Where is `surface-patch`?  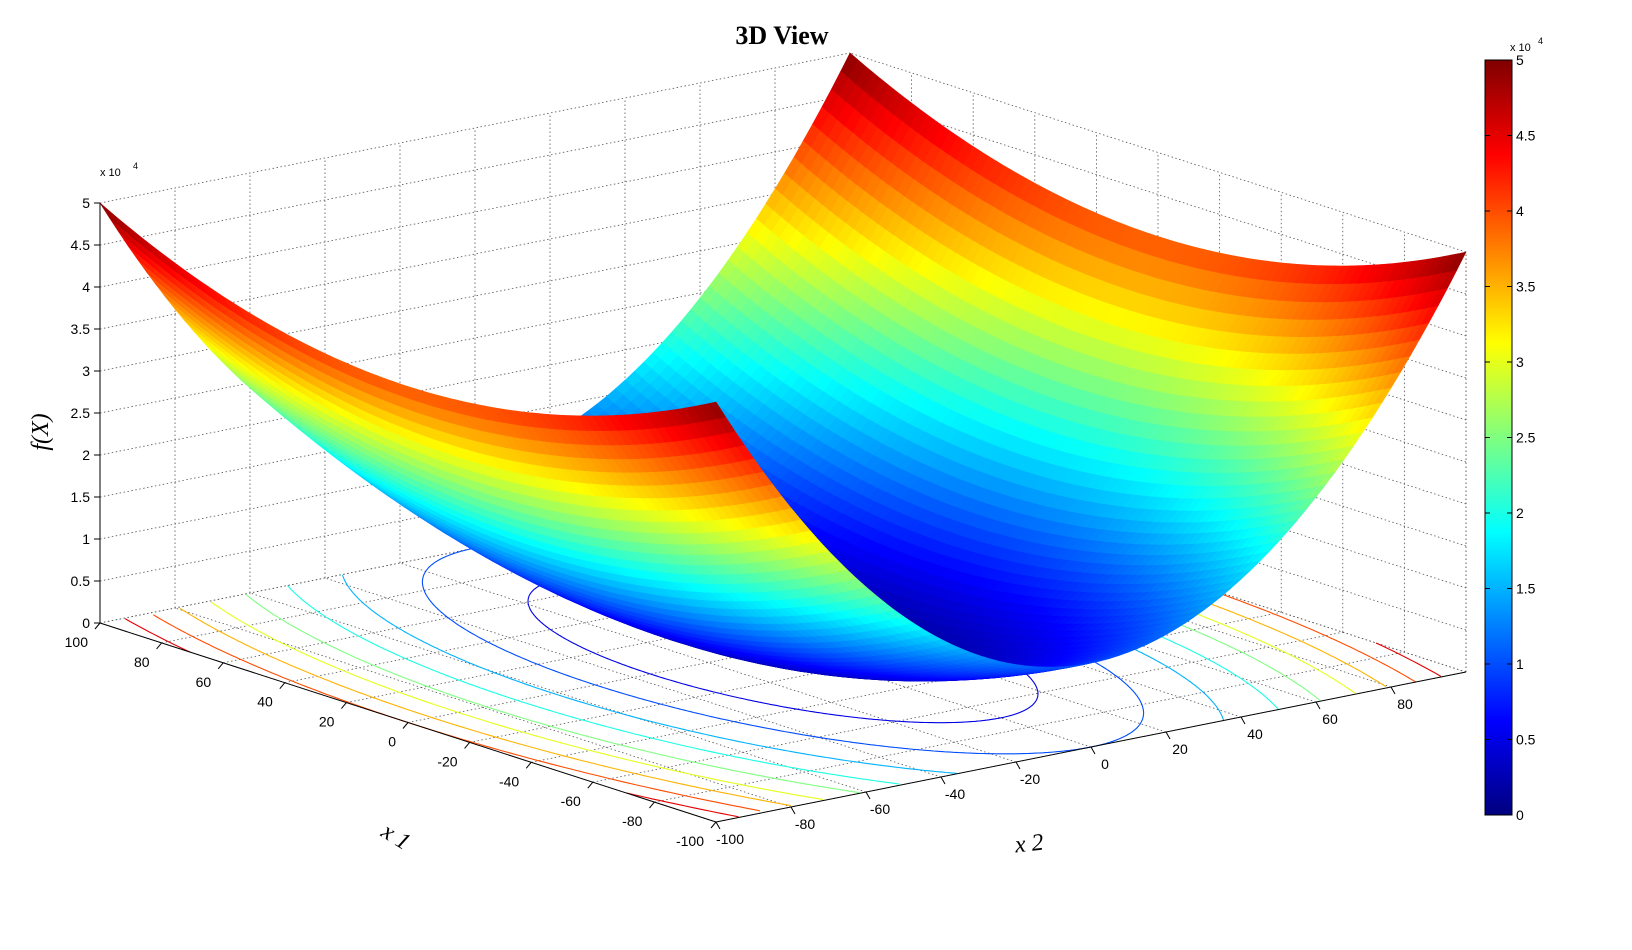
surface-patch is located at coordinates (108, 213).